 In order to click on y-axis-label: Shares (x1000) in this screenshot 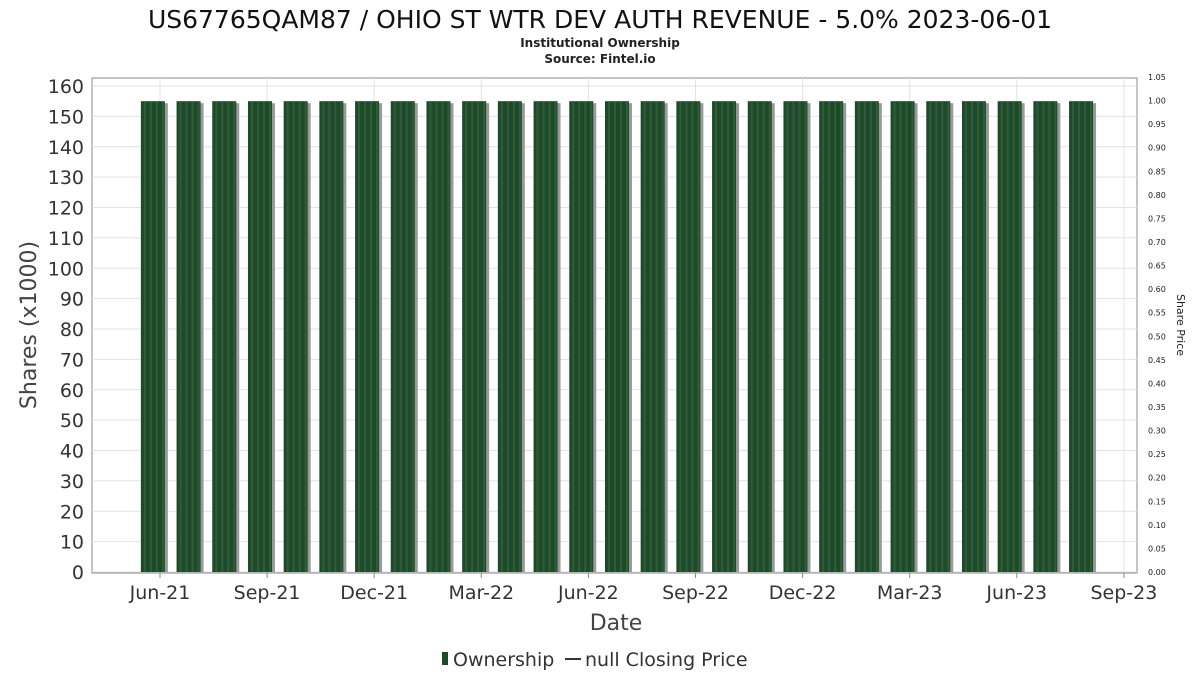, I will do `click(29, 325)`.